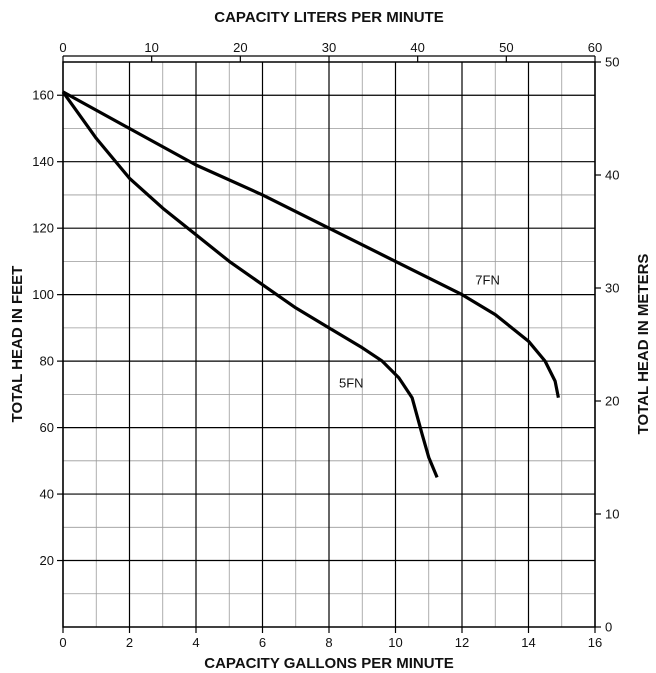 This screenshot has width=656, height=673. Describe the element at coordinates (595, 47) in the screenshot. I see `x2-tick-label: 60` at that location.